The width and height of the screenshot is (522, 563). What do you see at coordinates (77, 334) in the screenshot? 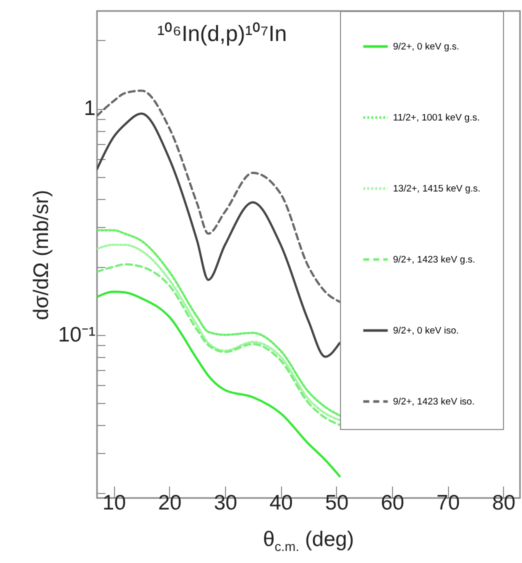
I see `y-tick-label: 10⁻¹` at bounding box center [77, 334].